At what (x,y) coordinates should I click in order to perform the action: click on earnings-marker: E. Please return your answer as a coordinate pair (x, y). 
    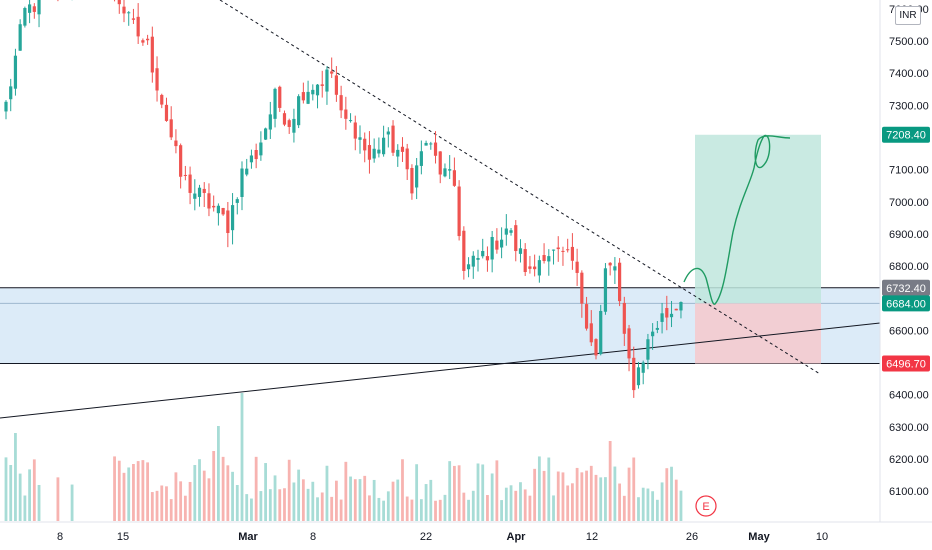
    Looking at the image, I should click on (706, 506).